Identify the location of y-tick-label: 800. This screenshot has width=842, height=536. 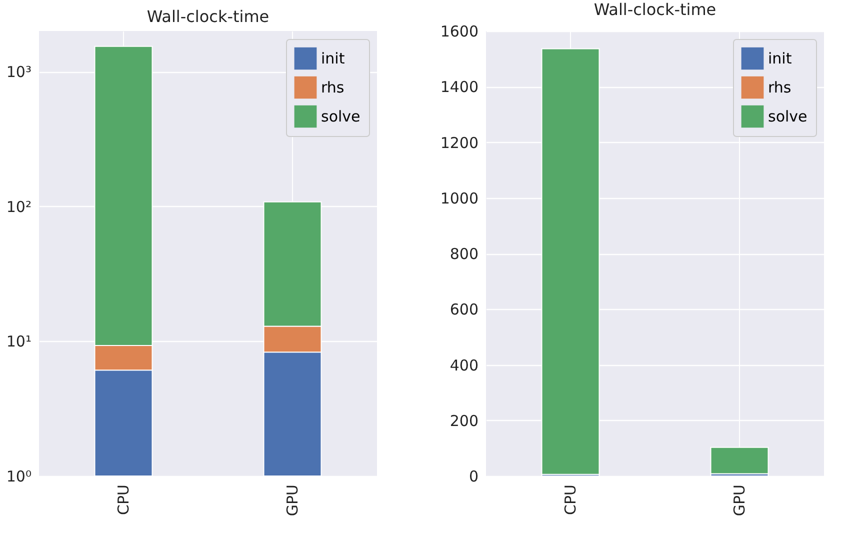
(464, 254).